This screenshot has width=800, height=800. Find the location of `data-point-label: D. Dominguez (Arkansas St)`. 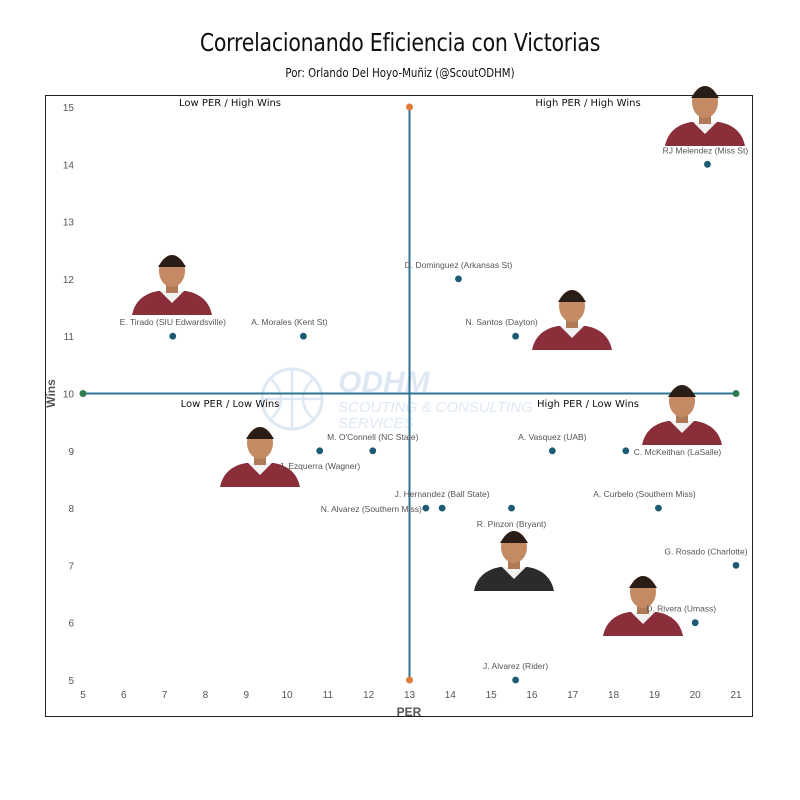

data-point-label: D. Dominguez (Arkansas St) is located at coordinates (459, 265).